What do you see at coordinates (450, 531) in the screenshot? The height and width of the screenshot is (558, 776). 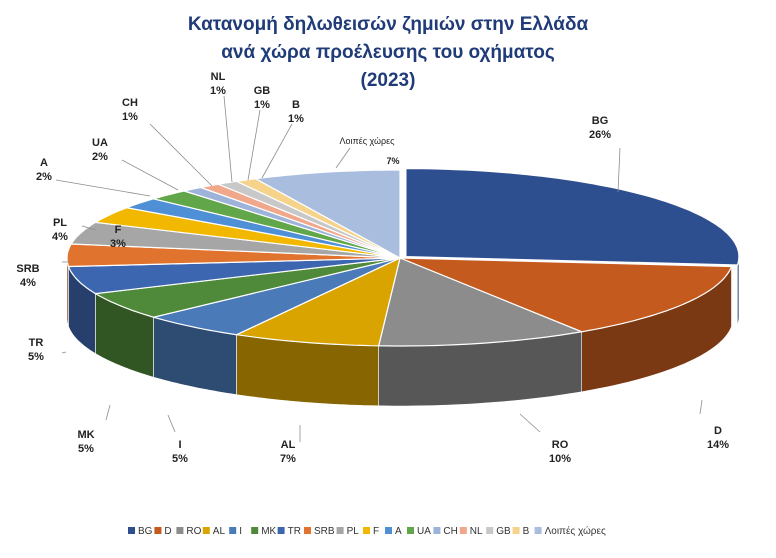 I see `legend-label: CH` at bounding box center [450, 531].